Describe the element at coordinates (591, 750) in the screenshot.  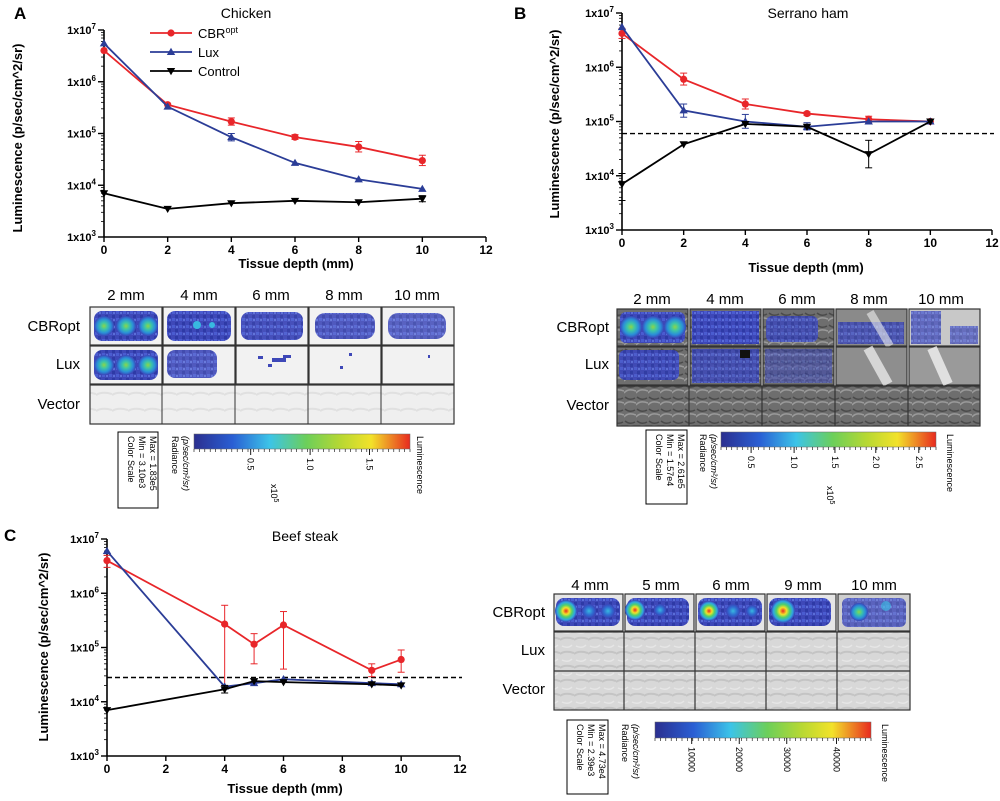
I see `scale-box-line: Min = 2.39e3` at that location.